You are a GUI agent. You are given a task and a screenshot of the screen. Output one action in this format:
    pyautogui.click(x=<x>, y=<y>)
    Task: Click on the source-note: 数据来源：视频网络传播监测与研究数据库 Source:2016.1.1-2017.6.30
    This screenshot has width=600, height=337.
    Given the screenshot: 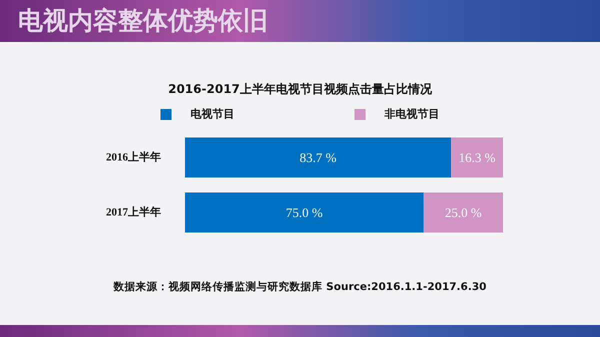 What is the action you would take?
    pyautogui.click(x=300, y=287)
    